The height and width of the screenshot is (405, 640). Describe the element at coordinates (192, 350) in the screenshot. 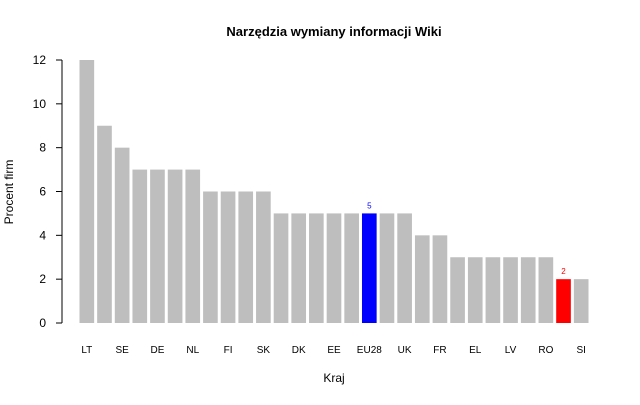

I see `x-tick-label: NL` at that location.